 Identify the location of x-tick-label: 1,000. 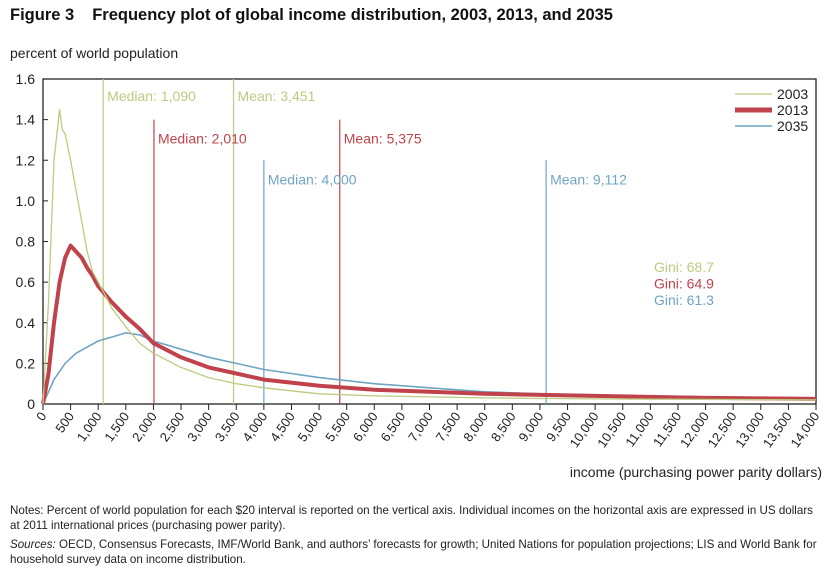
(89, 426).